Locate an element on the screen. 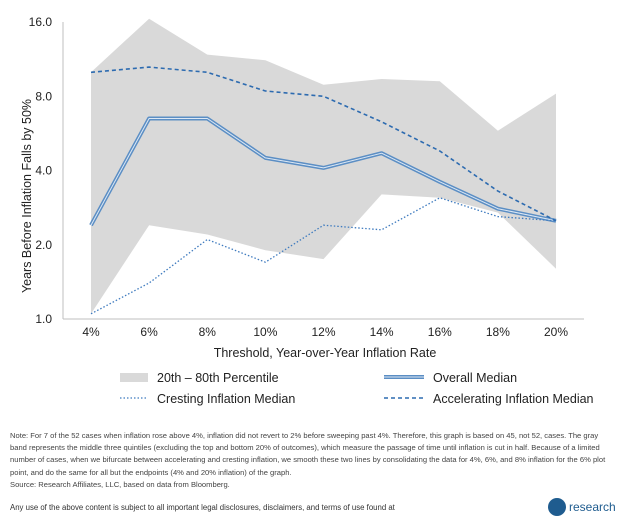 Image resolution: width=624 pixels, height=516 pixels. x-tick-label: 8% is located at coordinates (208, 332).